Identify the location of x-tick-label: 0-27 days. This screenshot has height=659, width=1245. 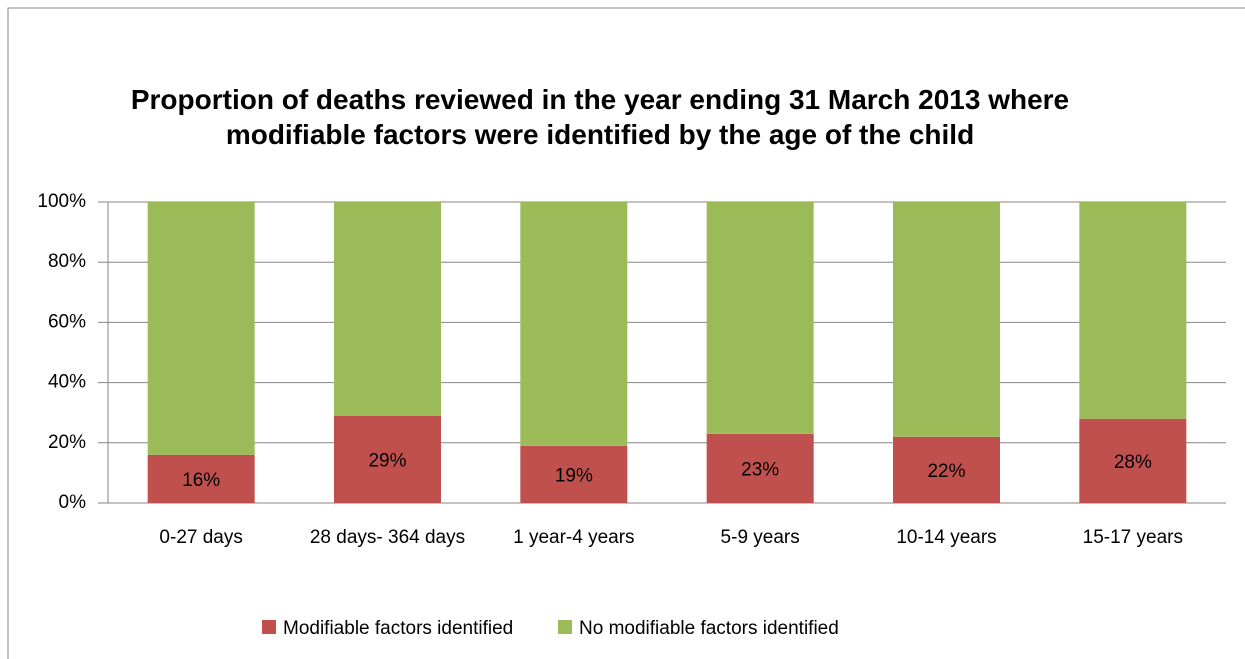
(201, 537).